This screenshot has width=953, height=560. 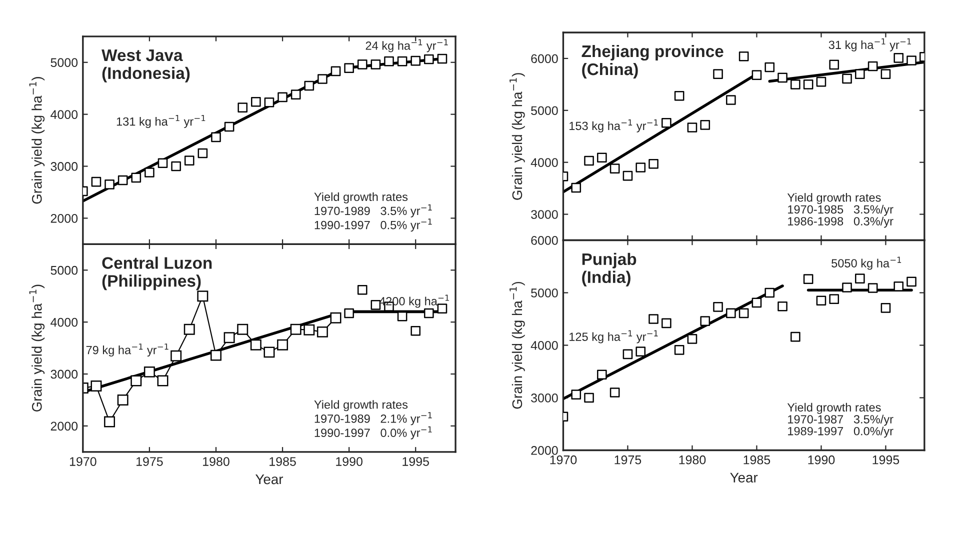 I want to click on annotation: 79 kg ha$^{−1}$ yr$^{−1}$, so click(x=127, y=350).